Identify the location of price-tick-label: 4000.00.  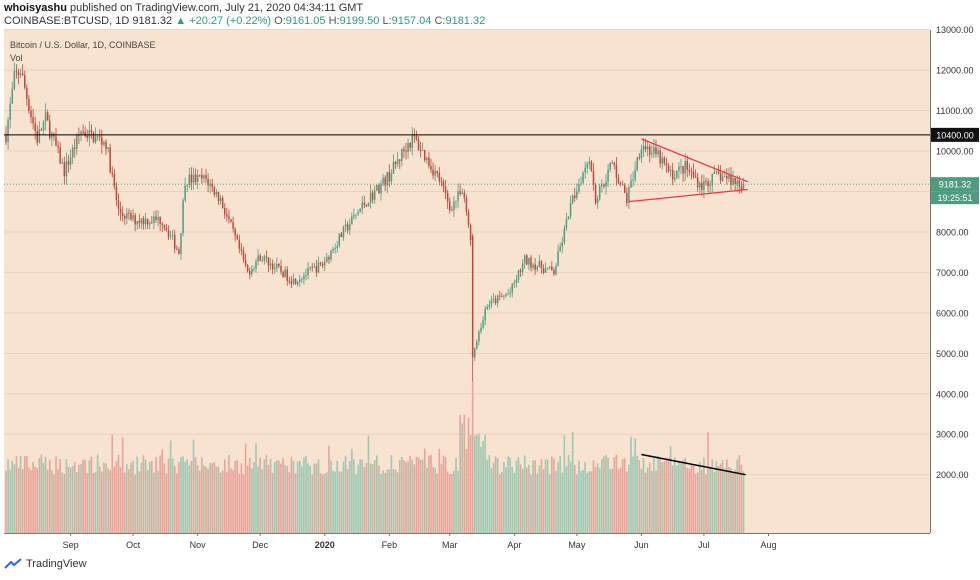
(952, 394).